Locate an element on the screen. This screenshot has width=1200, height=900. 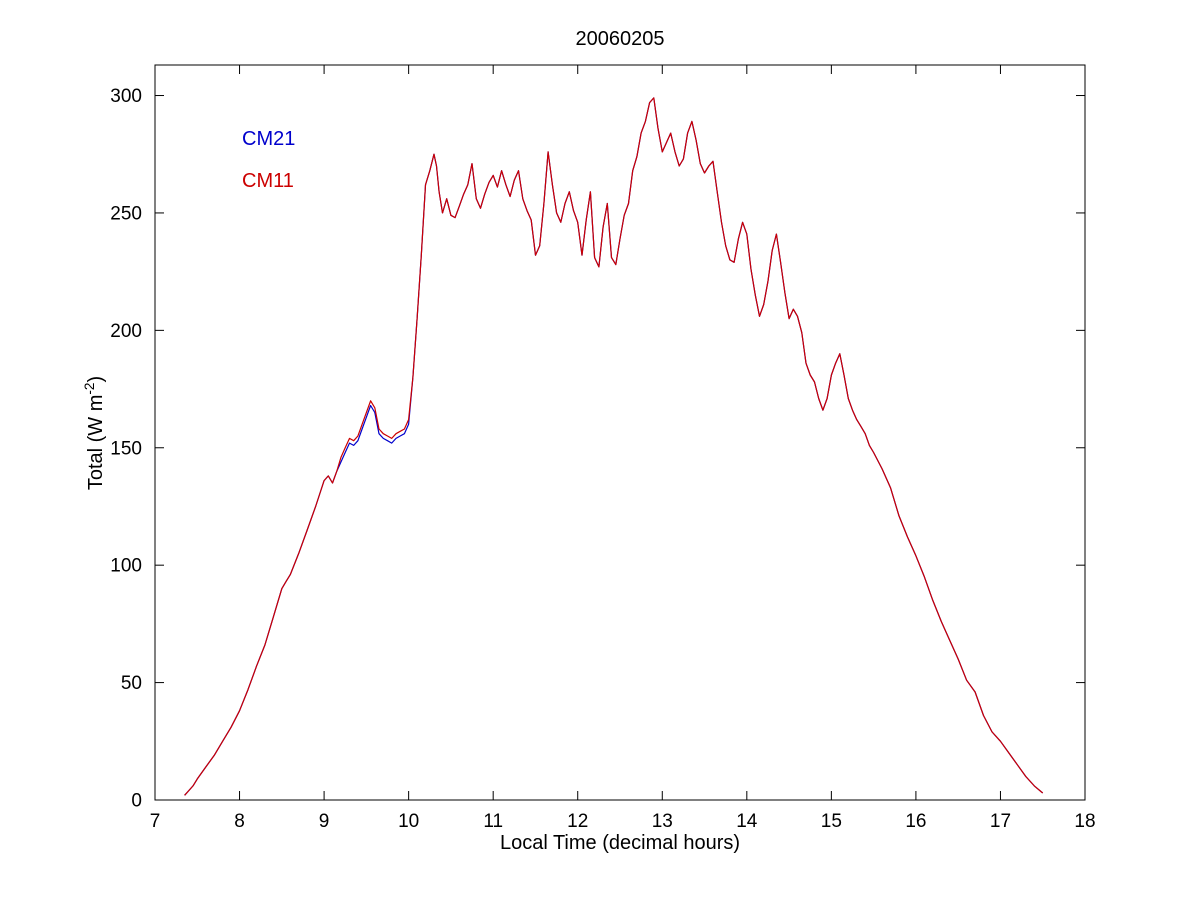
y-axis-label-suffix: ) is located at coordinates (95, 379).